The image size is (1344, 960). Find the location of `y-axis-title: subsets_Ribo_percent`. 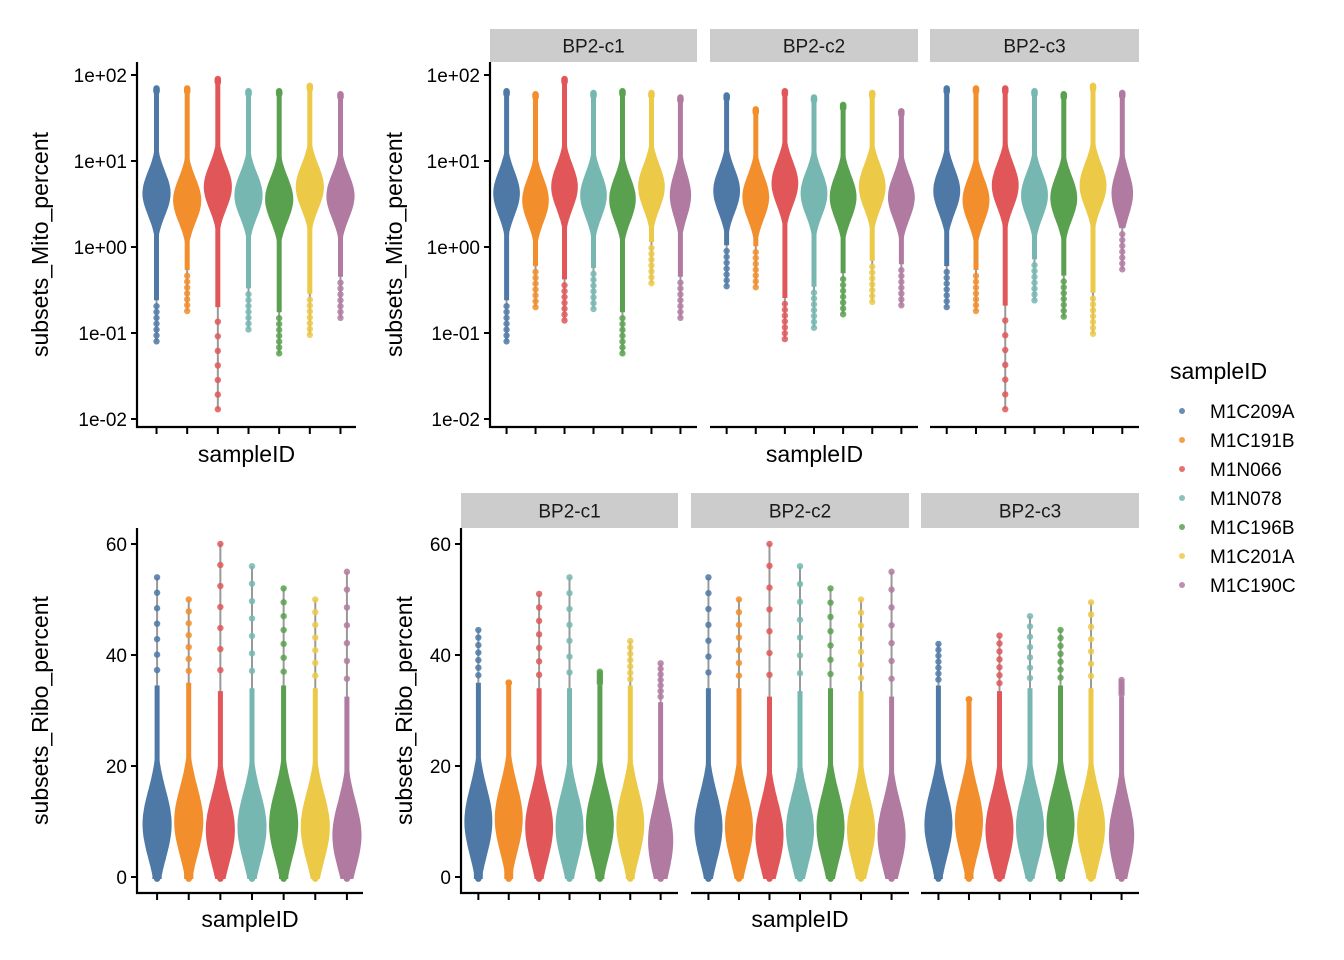

y-axis-title: subsets_Ribo_percent is located at coordinates (404, 709).